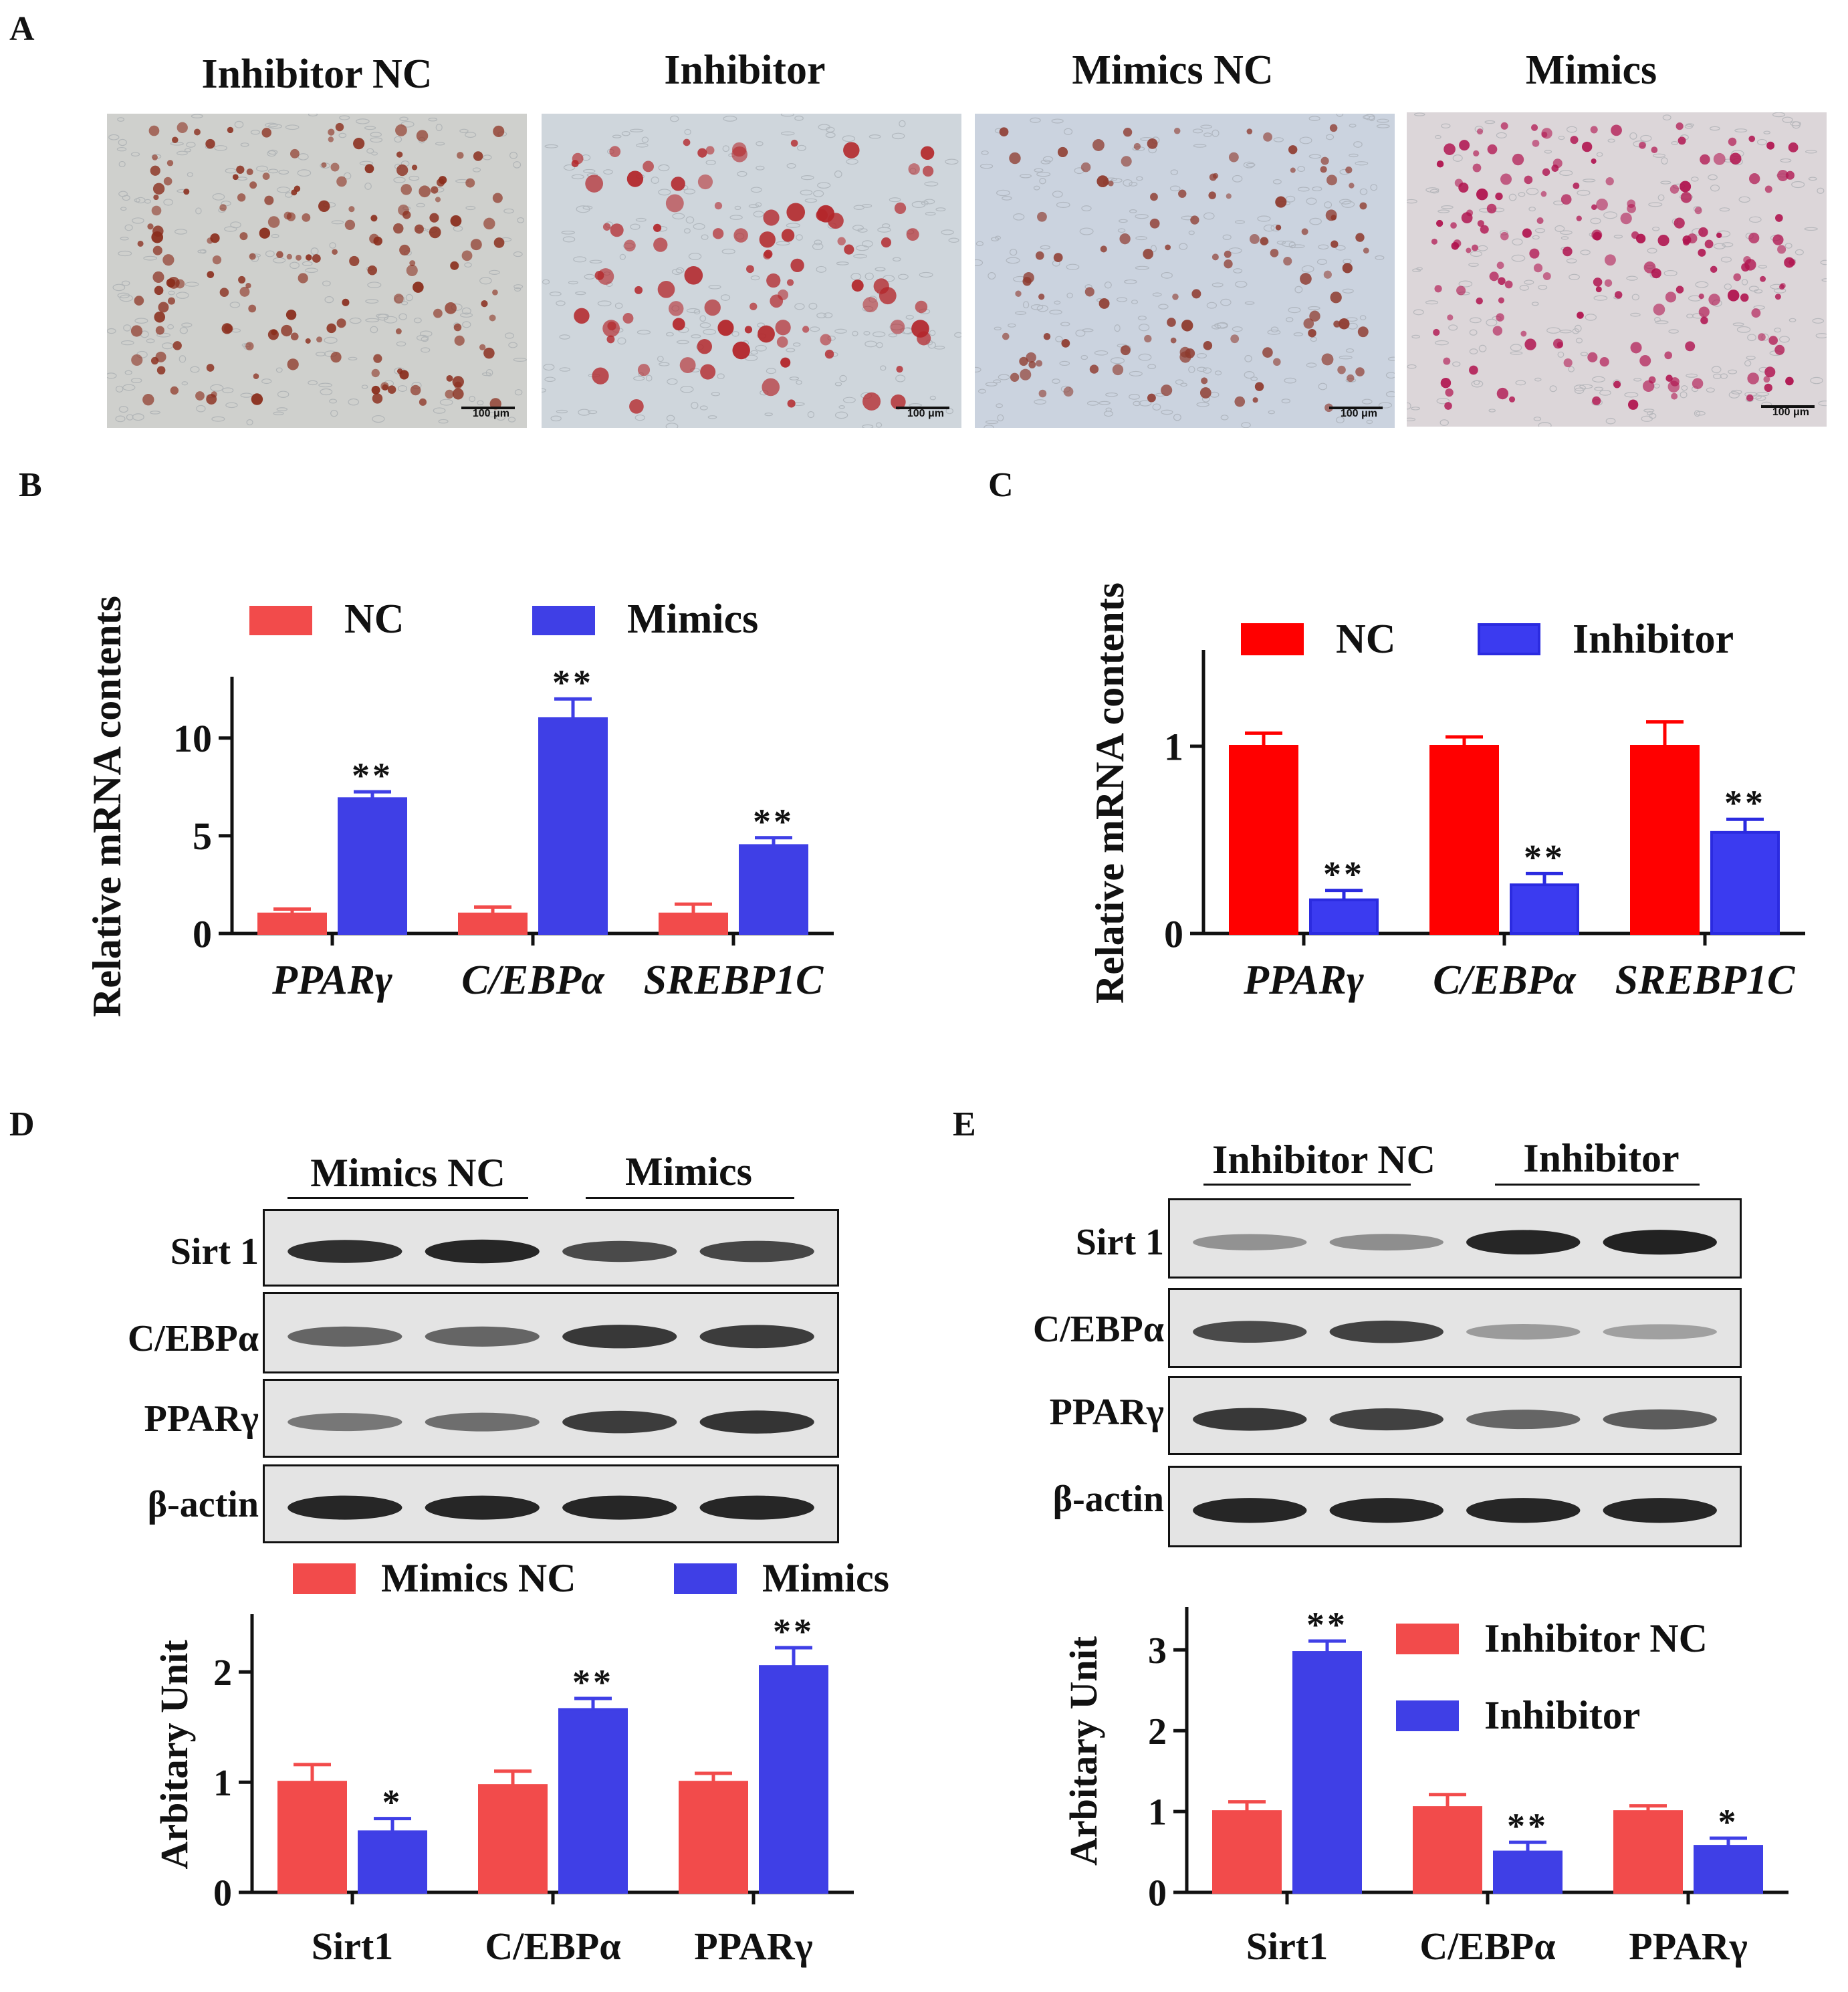  What do you see at coordinates (1157, 1651) in the screenshot?
I see `y-tick-label: 3` at bounding box center [1157, 1651].